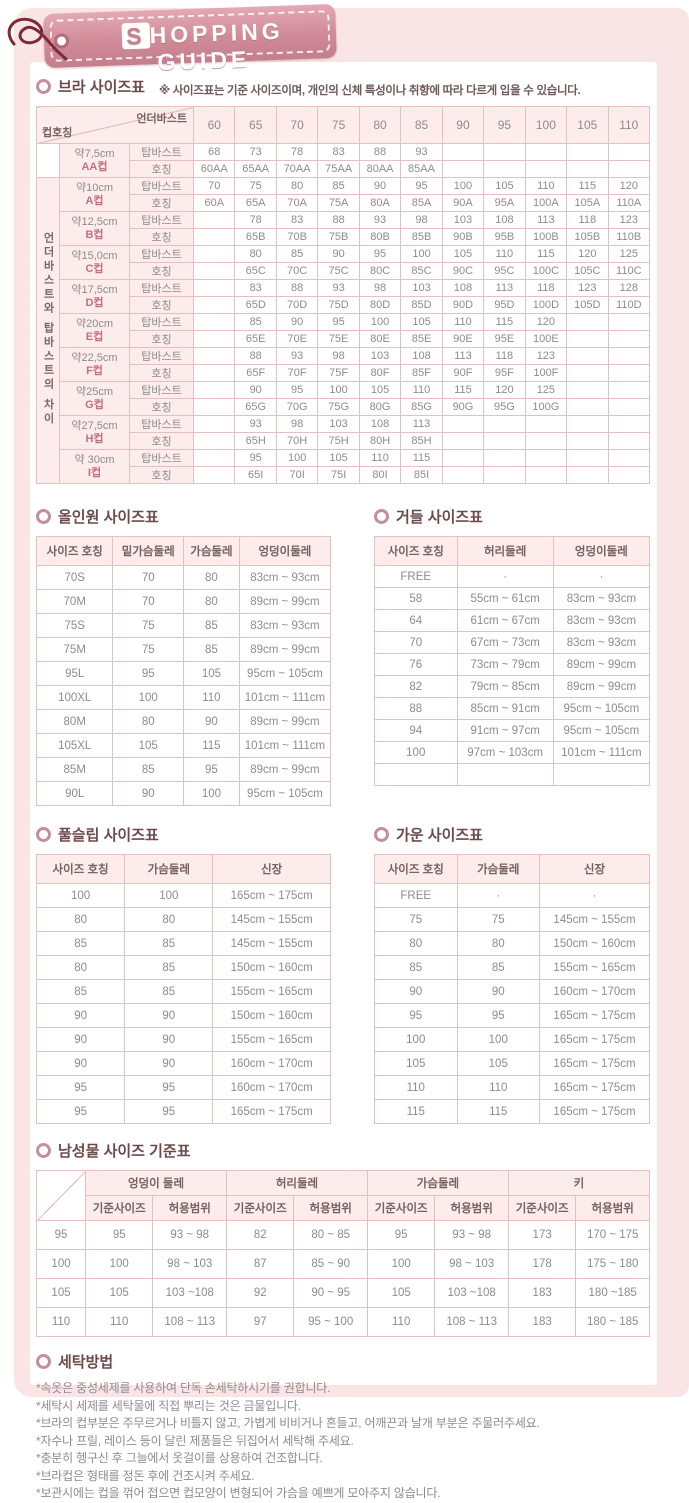 This screenshot has width=689, height=1503. I want to click on section-title-slip: 풀슬립 사이즈표, so click(183, 834).